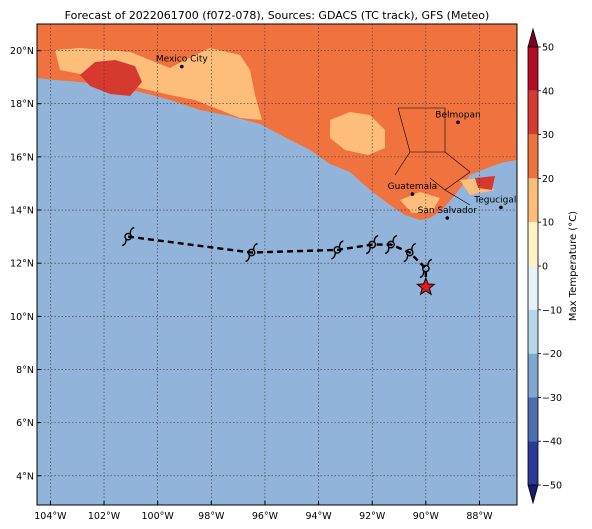  I want to click on city-label: Belmopan, so click(457, 115).